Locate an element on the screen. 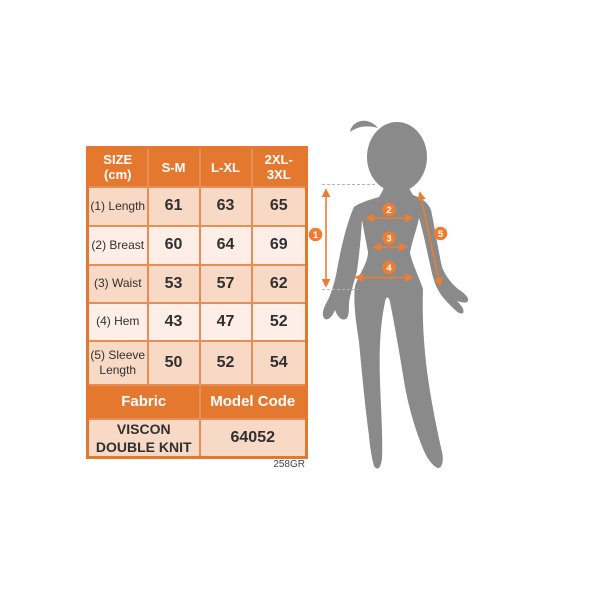  column-header-size-cm: SIZE (cm) is located at coordinates (117, 167).